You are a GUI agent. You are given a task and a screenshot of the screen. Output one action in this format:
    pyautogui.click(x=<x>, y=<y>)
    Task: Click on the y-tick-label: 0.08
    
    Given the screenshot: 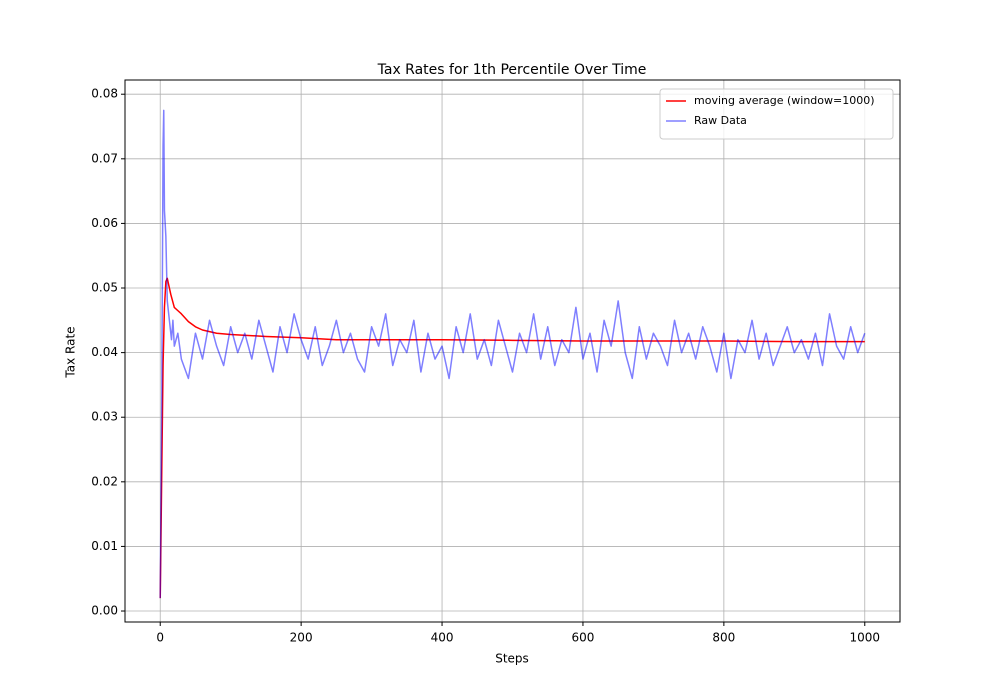 What is the action you would take?
    pyautogui.click(x=104, y=94)
    